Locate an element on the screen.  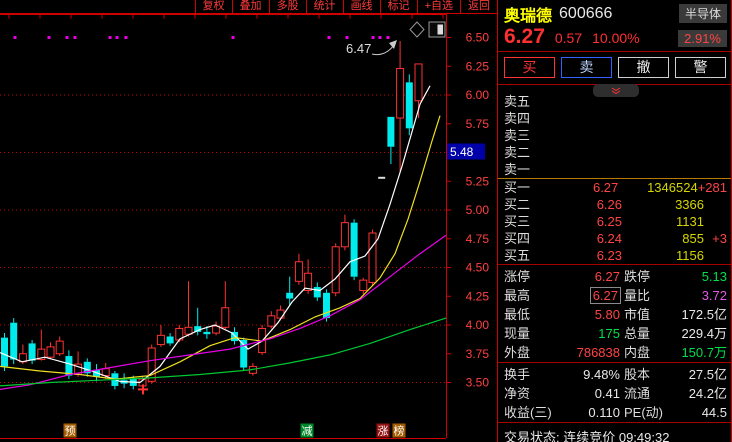
action-buttons: 买卖撤警 is located at coordinates (614, 68).